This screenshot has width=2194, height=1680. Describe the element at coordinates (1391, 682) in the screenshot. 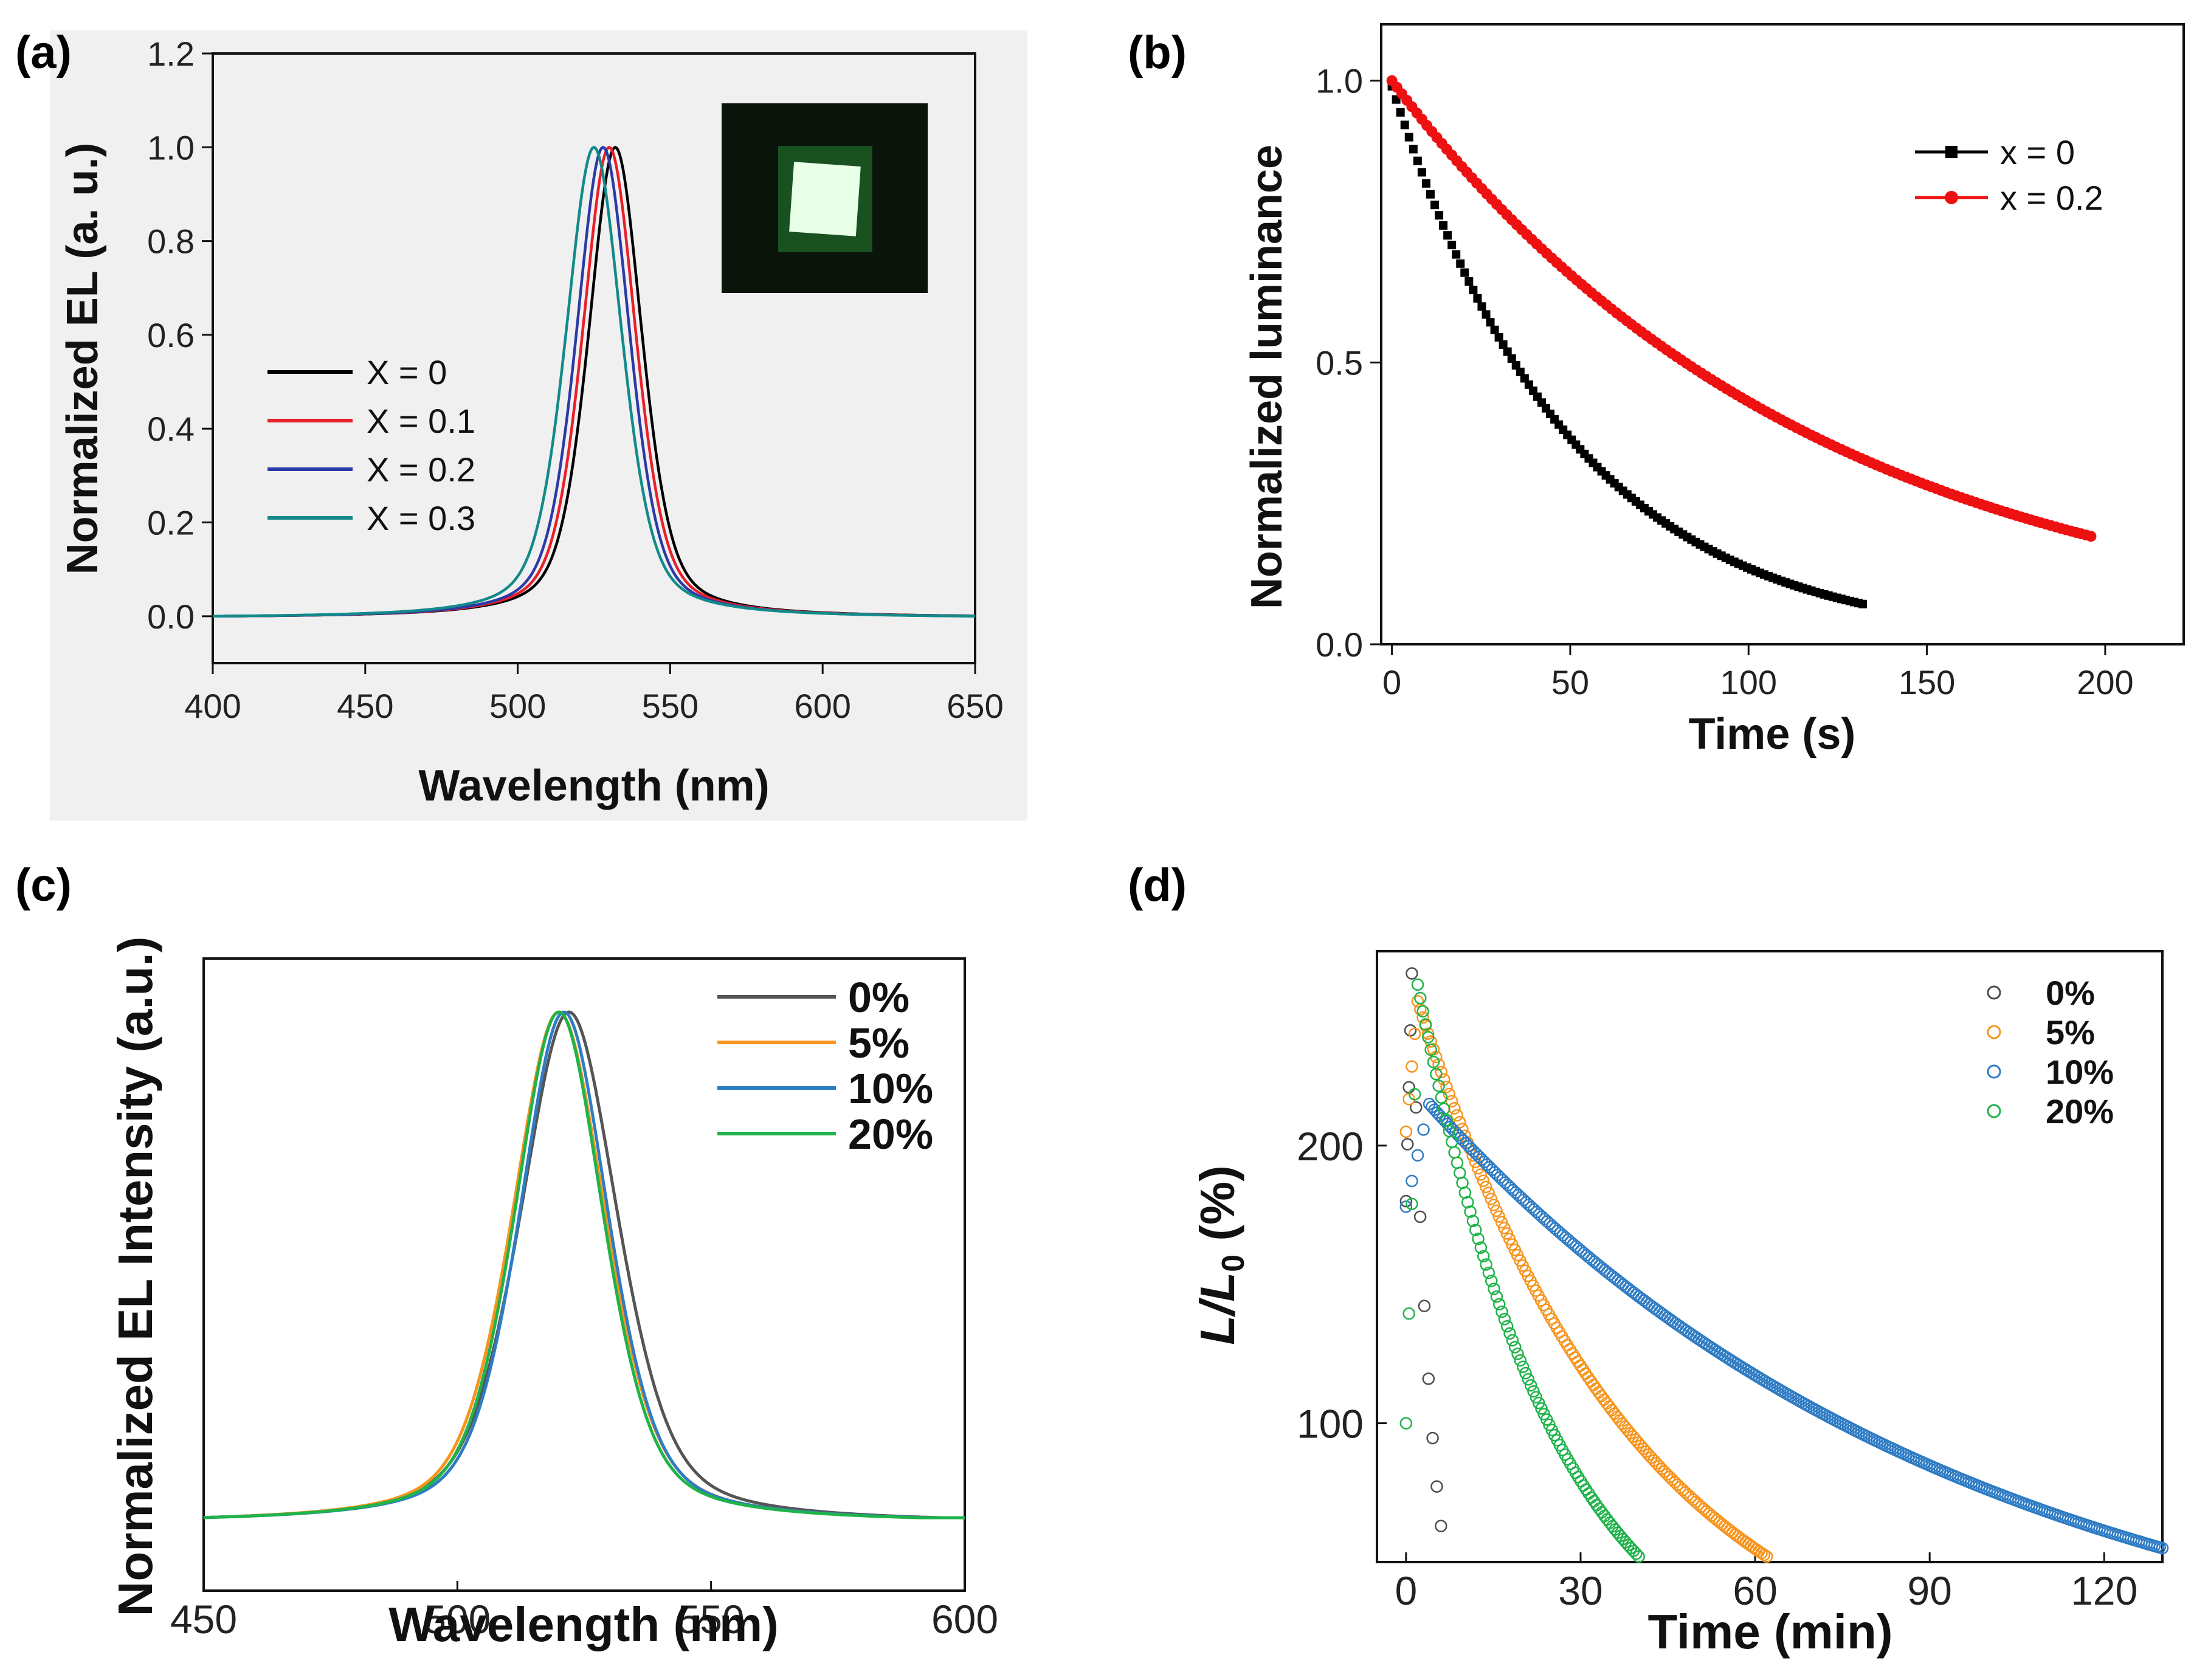

I see `x-tick-label: 0` at that location.